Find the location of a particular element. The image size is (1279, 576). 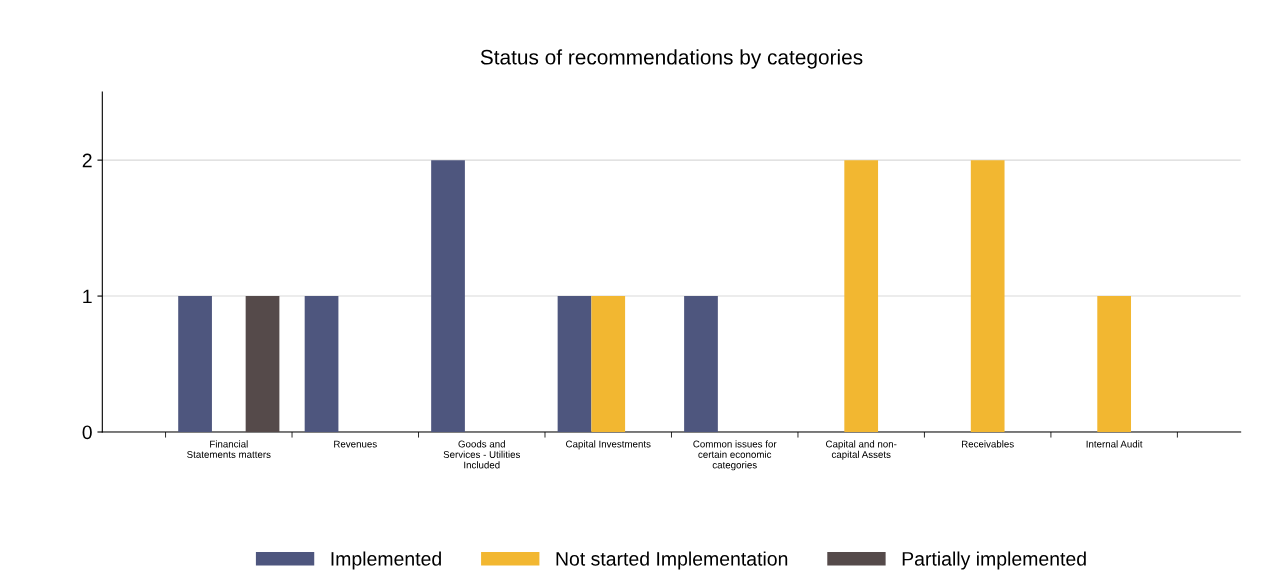

x-tick-label: Internal Audit is located at coordinates (1114, 444).